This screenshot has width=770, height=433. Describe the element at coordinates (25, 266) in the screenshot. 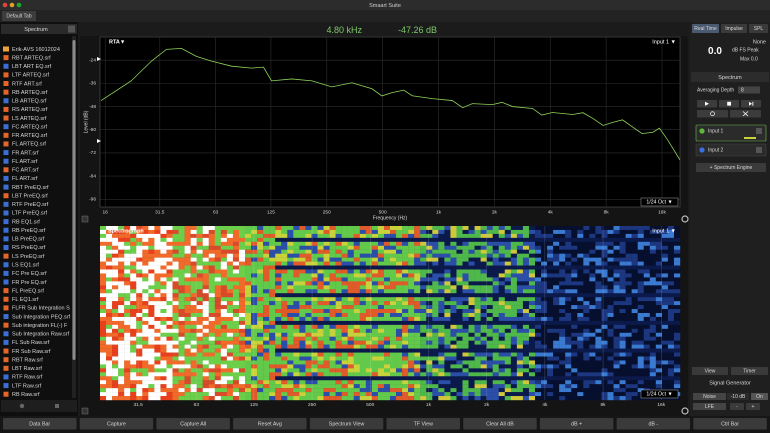

I see `file-item: LS EQ1.srf` at that location.